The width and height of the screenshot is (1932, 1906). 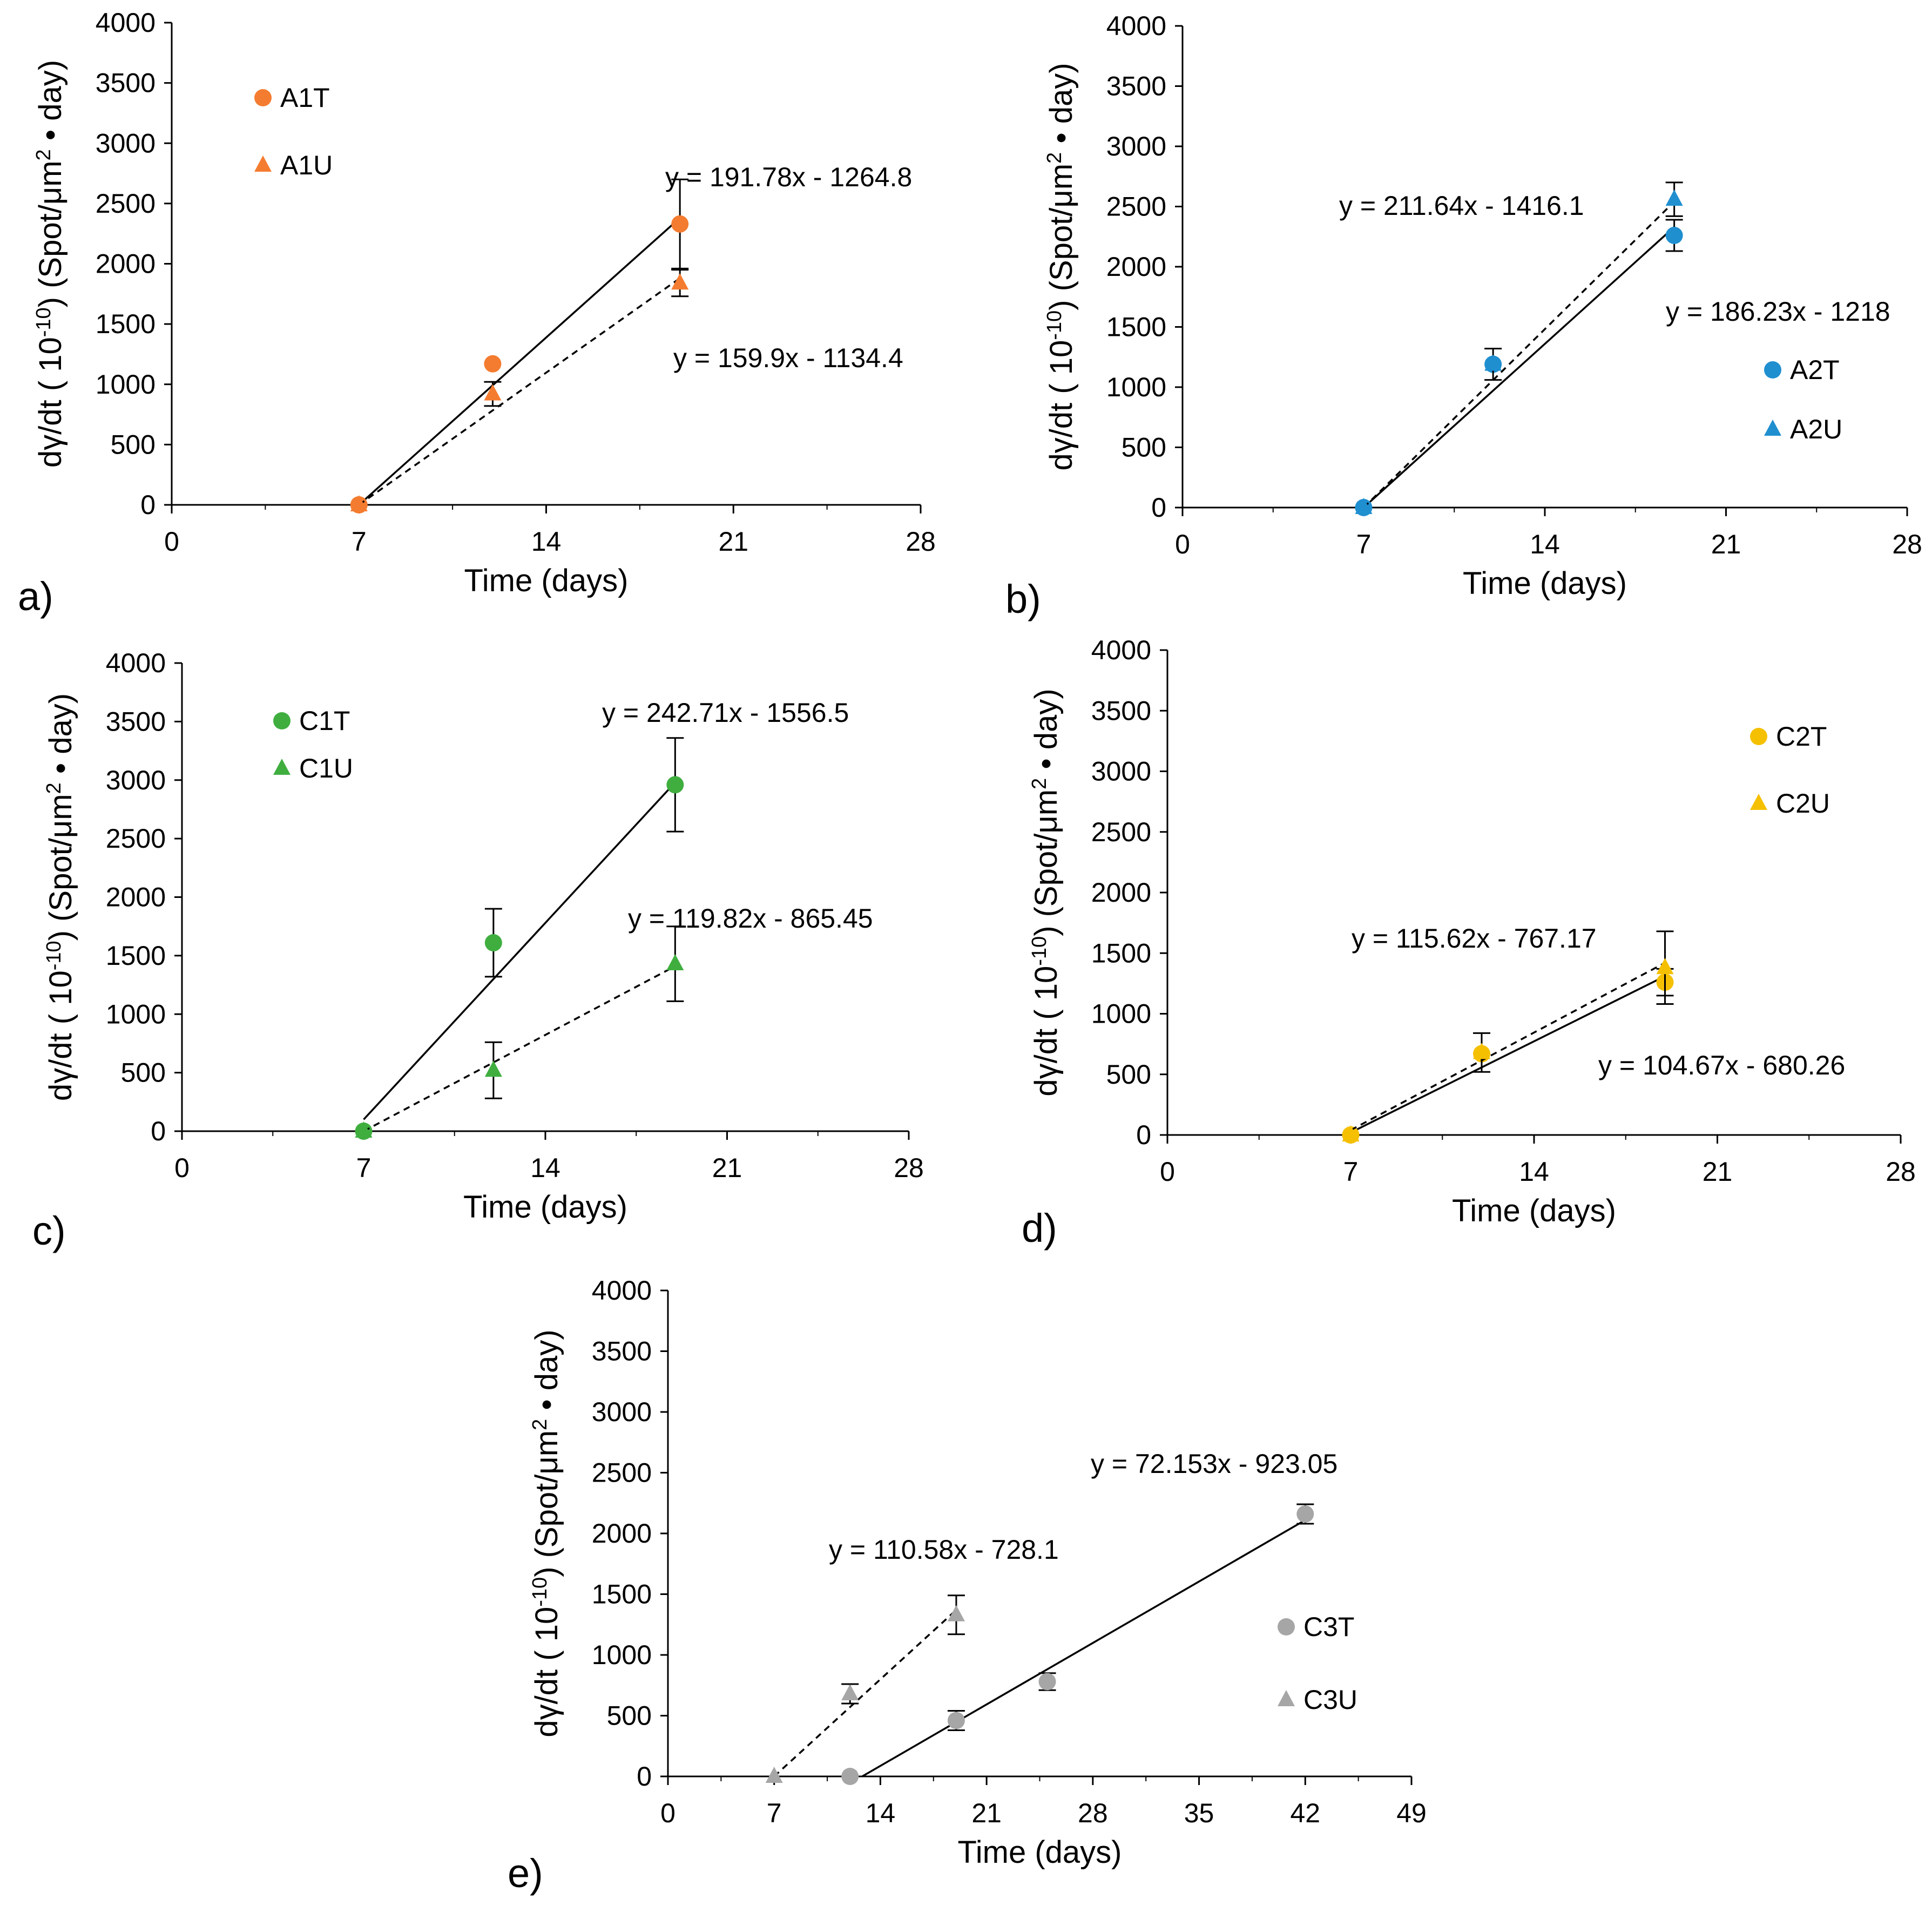 What do you see at coordinates (313, 768) in the screenshot?
I see `legend-item-C1U: C1U` at bounding box center [313, 768].